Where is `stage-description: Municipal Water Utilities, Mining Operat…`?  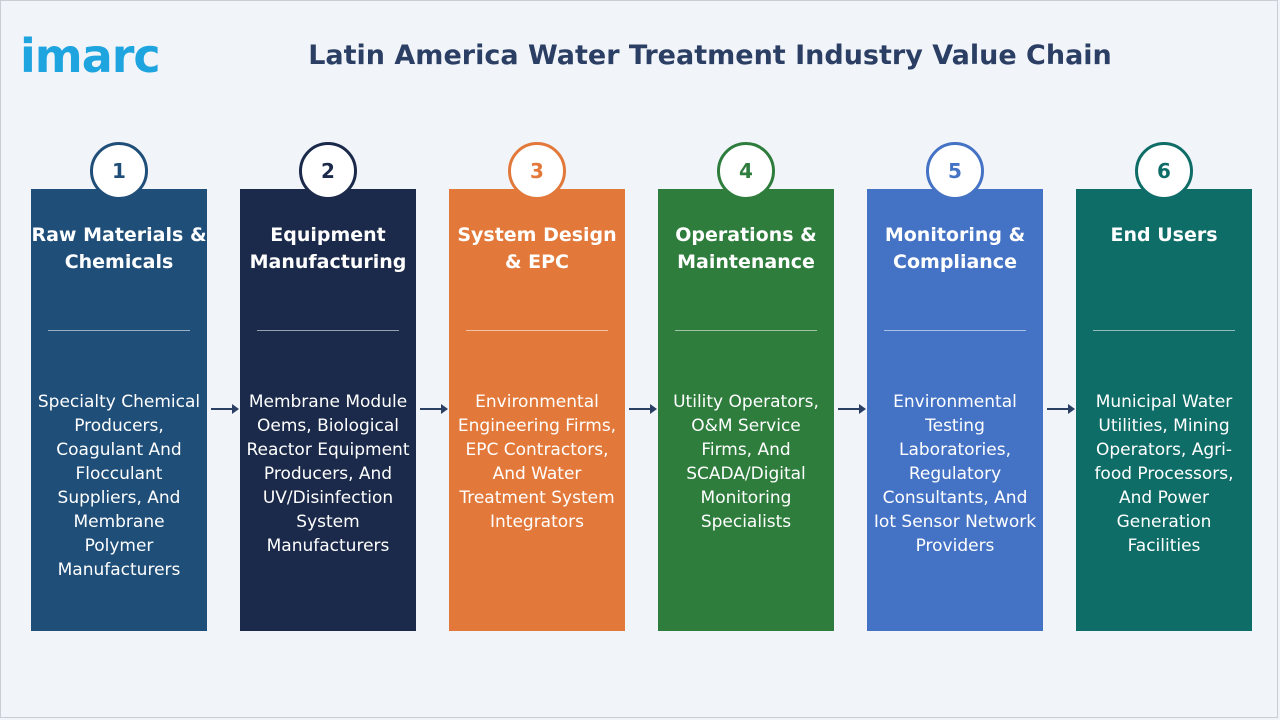 stage-description: Municipal Water Utilities, Mining Operat… is located at coordinates (1164, 474).